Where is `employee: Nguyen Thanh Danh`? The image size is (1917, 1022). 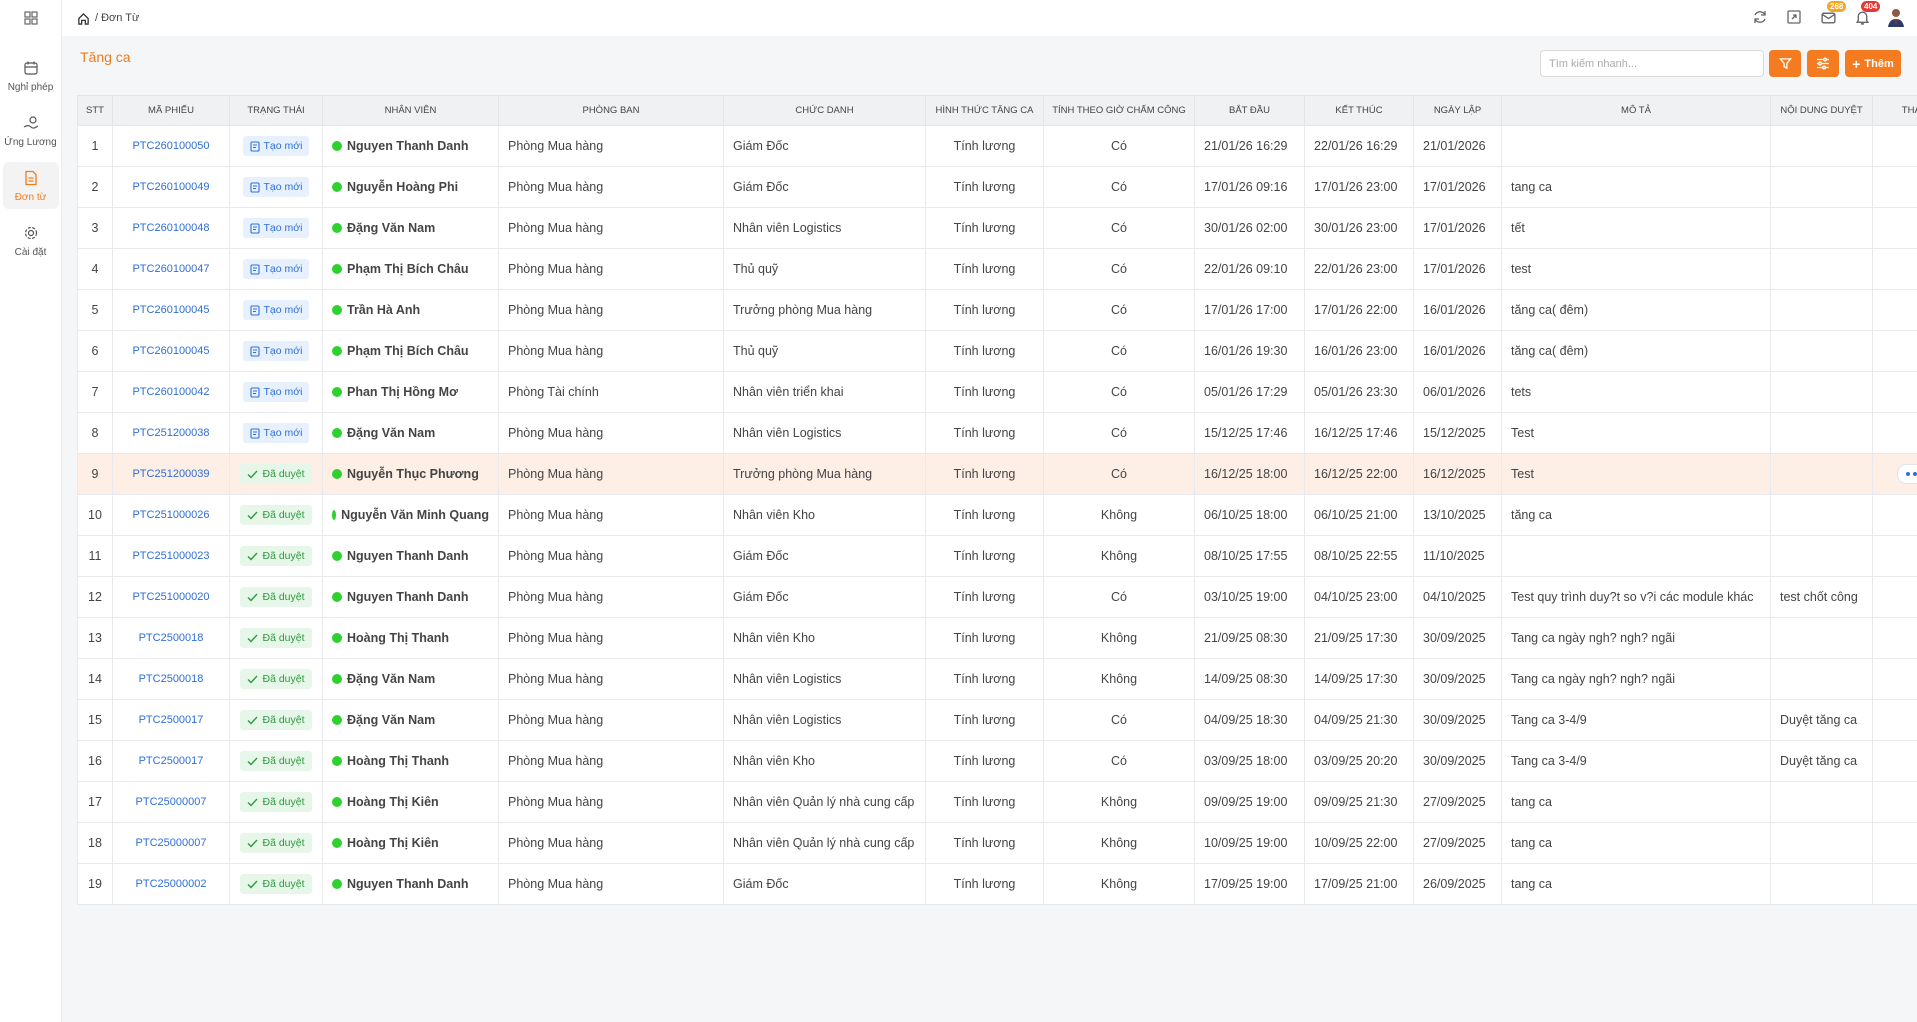
employee: Nguyen Thanh Danh is located at coordinates (410, 146).